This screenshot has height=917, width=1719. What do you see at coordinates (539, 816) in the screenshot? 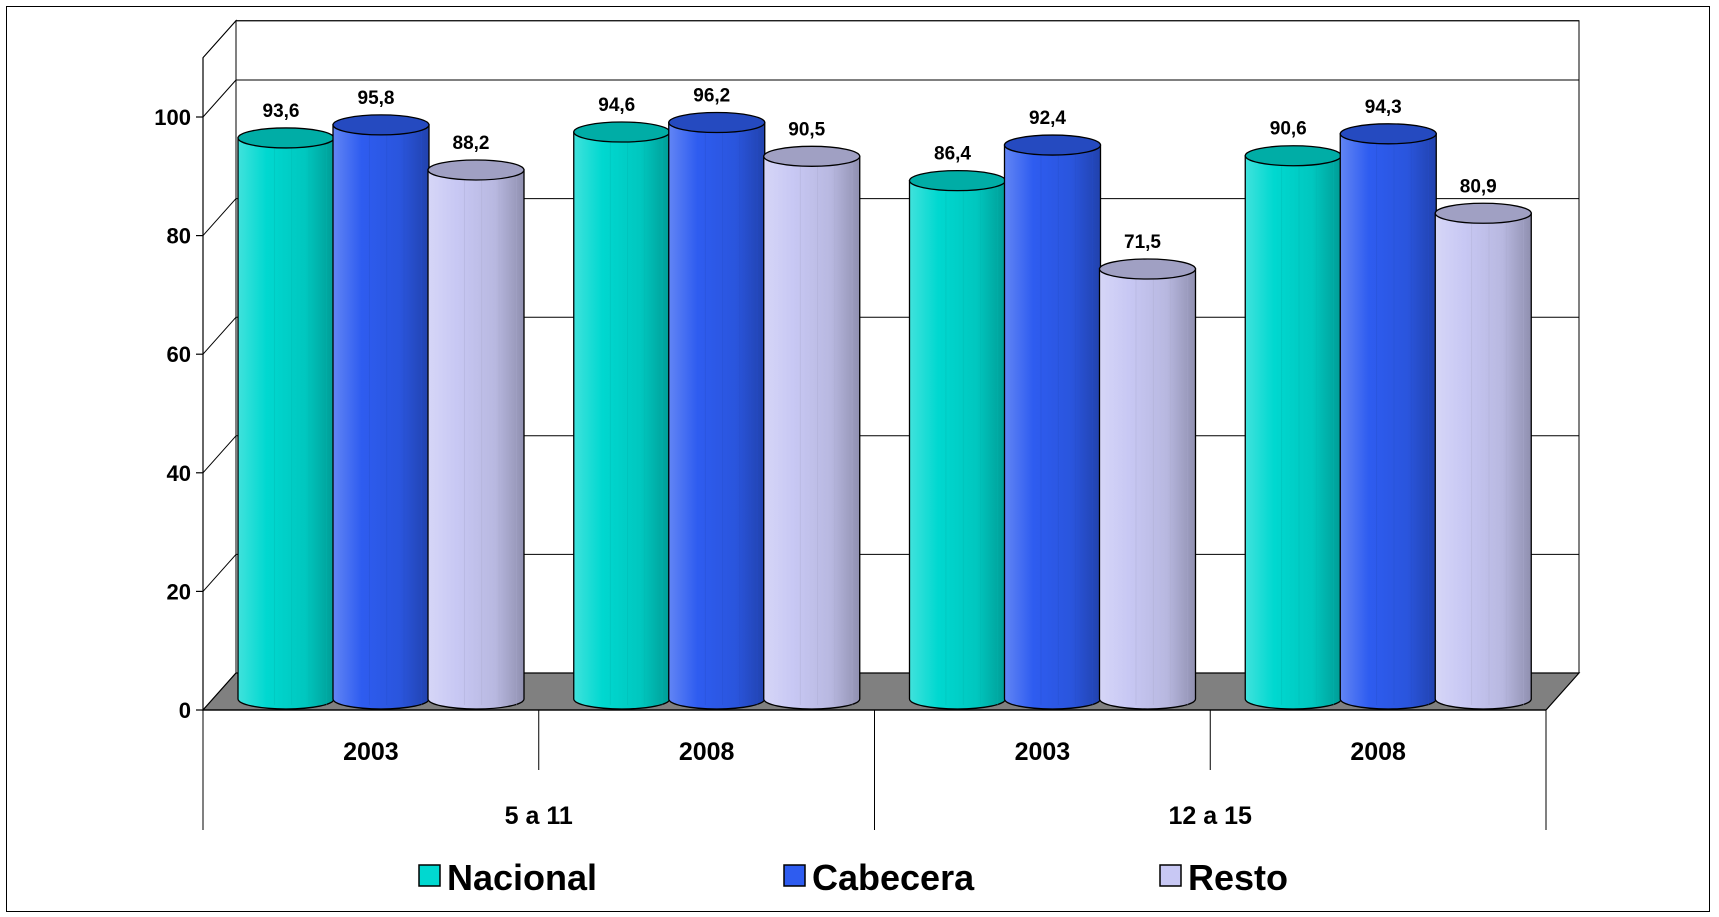
I see `group-label: 5 a 11` at bounding box center [539, 816].